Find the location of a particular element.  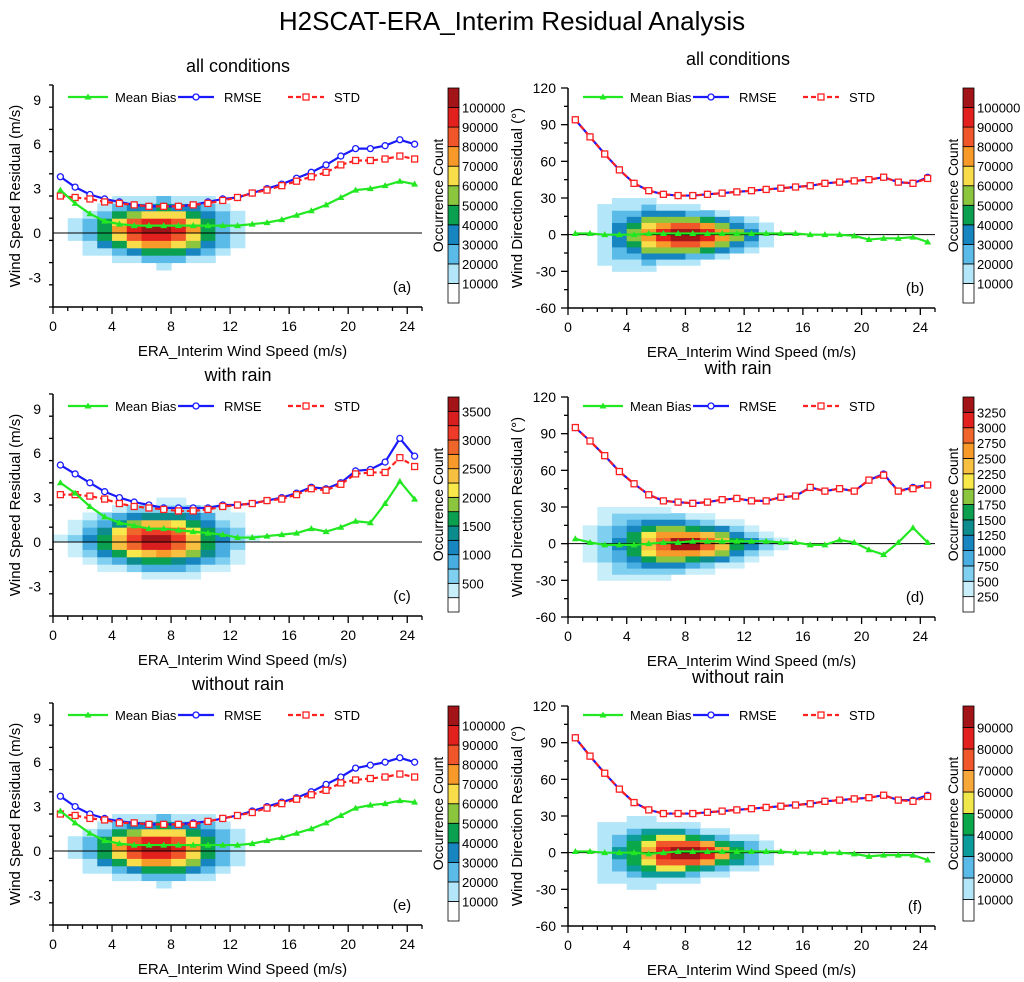

colorbar-tick-label: 60000 is located at coordinates (995, 186).